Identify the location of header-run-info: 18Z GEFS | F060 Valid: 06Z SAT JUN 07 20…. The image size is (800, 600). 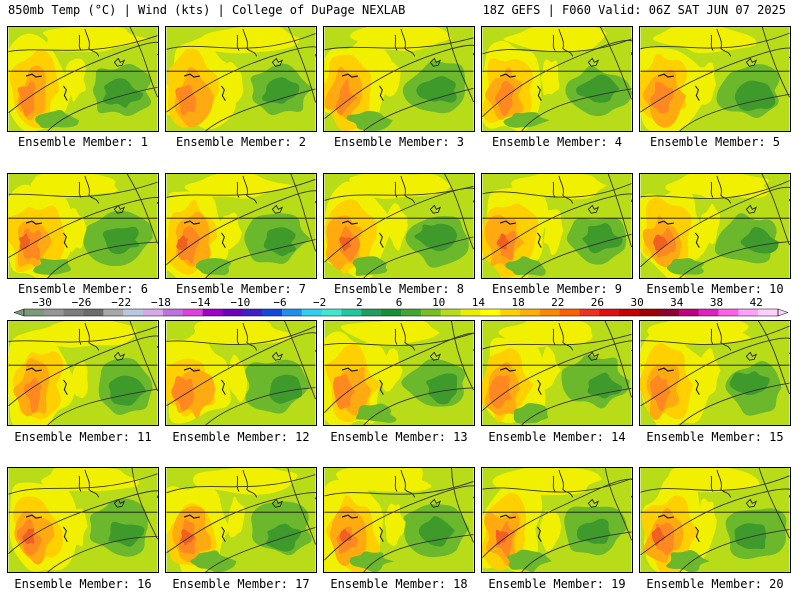
(634, 10).